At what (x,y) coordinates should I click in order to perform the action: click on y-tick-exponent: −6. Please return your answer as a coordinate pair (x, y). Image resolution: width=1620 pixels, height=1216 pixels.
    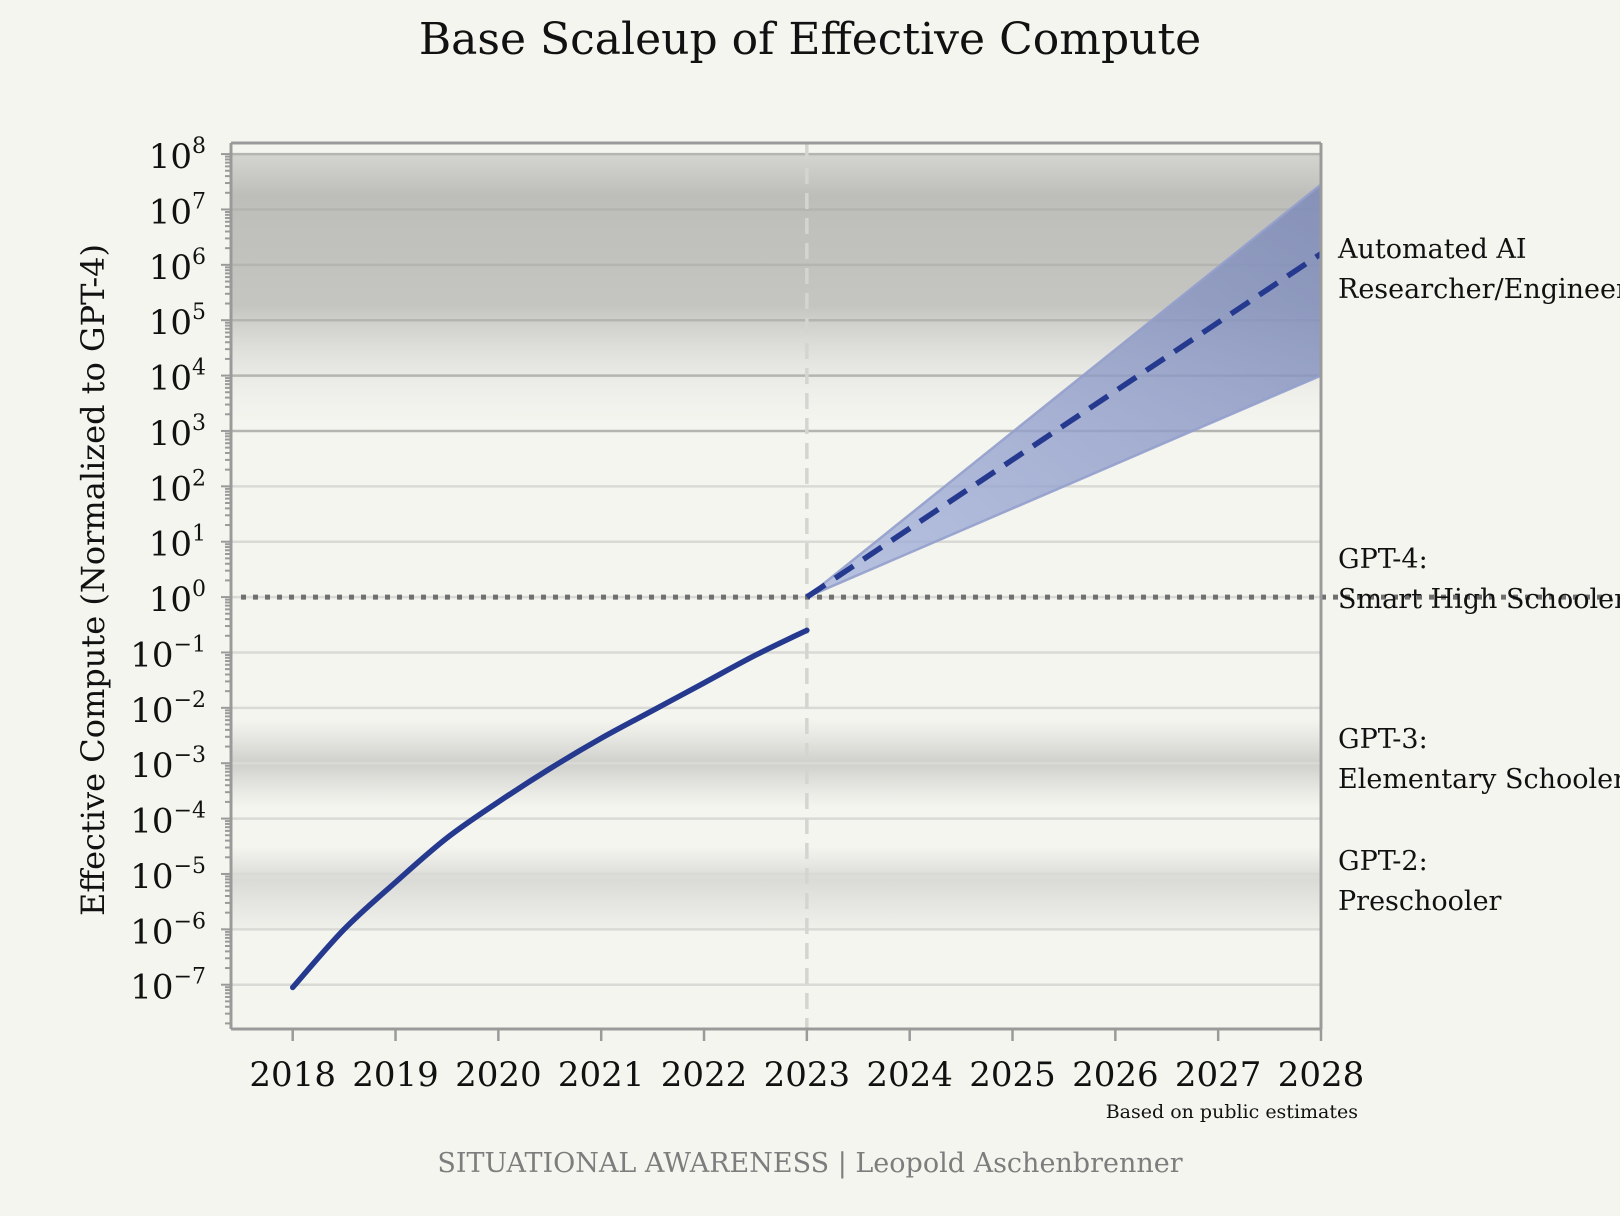
    Looking at the image, I should click on (190, 921).